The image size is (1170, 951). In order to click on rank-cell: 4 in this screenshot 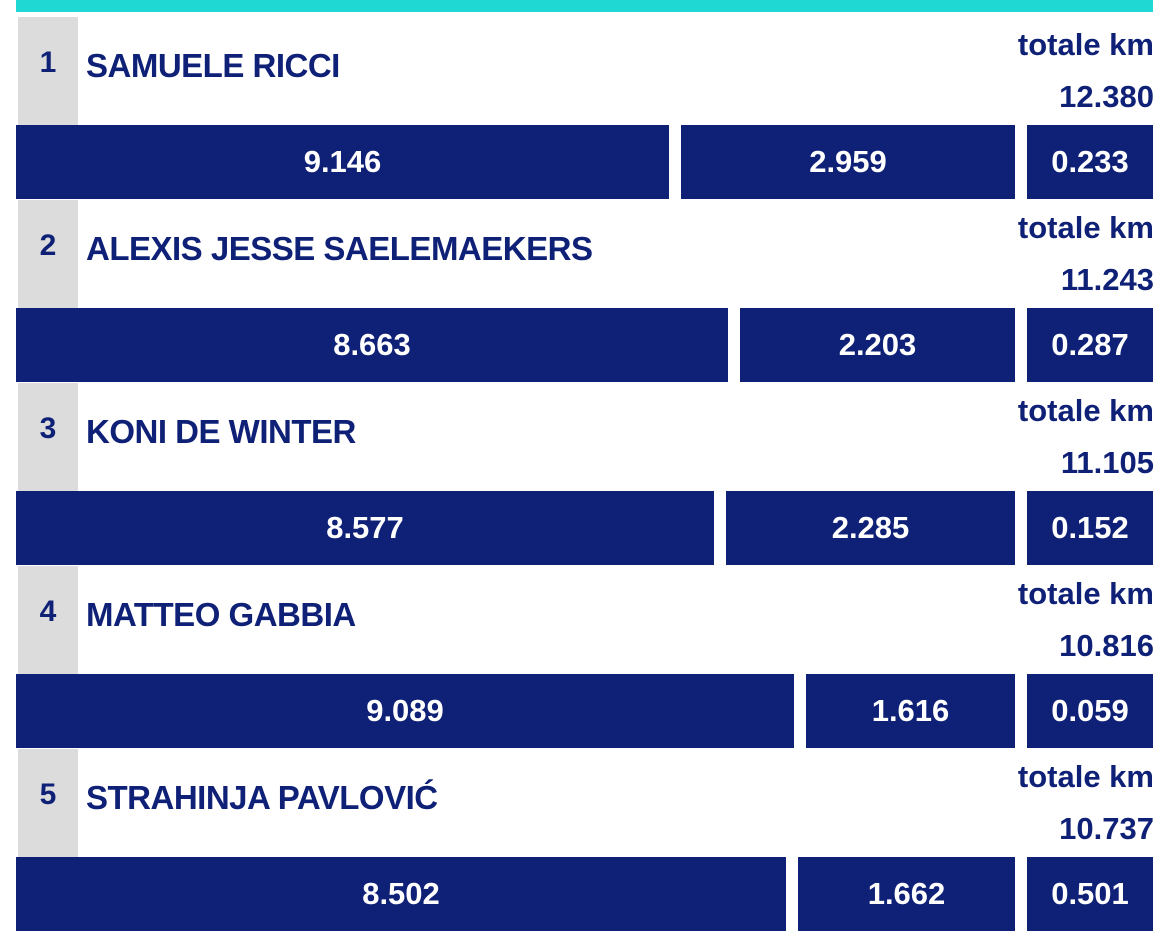, I will do `click(48, 620)`.